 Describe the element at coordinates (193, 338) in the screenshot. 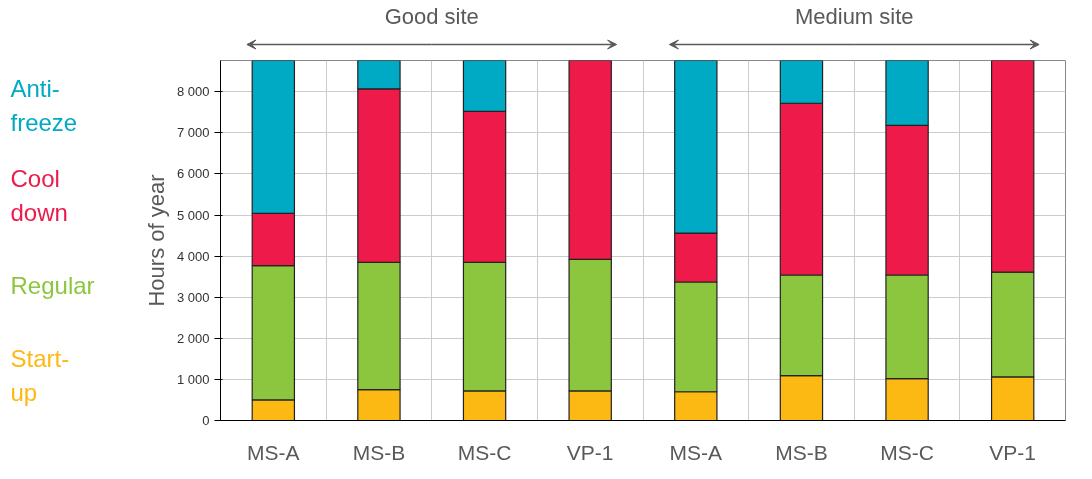

I see `y-tick-label: 2 000` at that location.